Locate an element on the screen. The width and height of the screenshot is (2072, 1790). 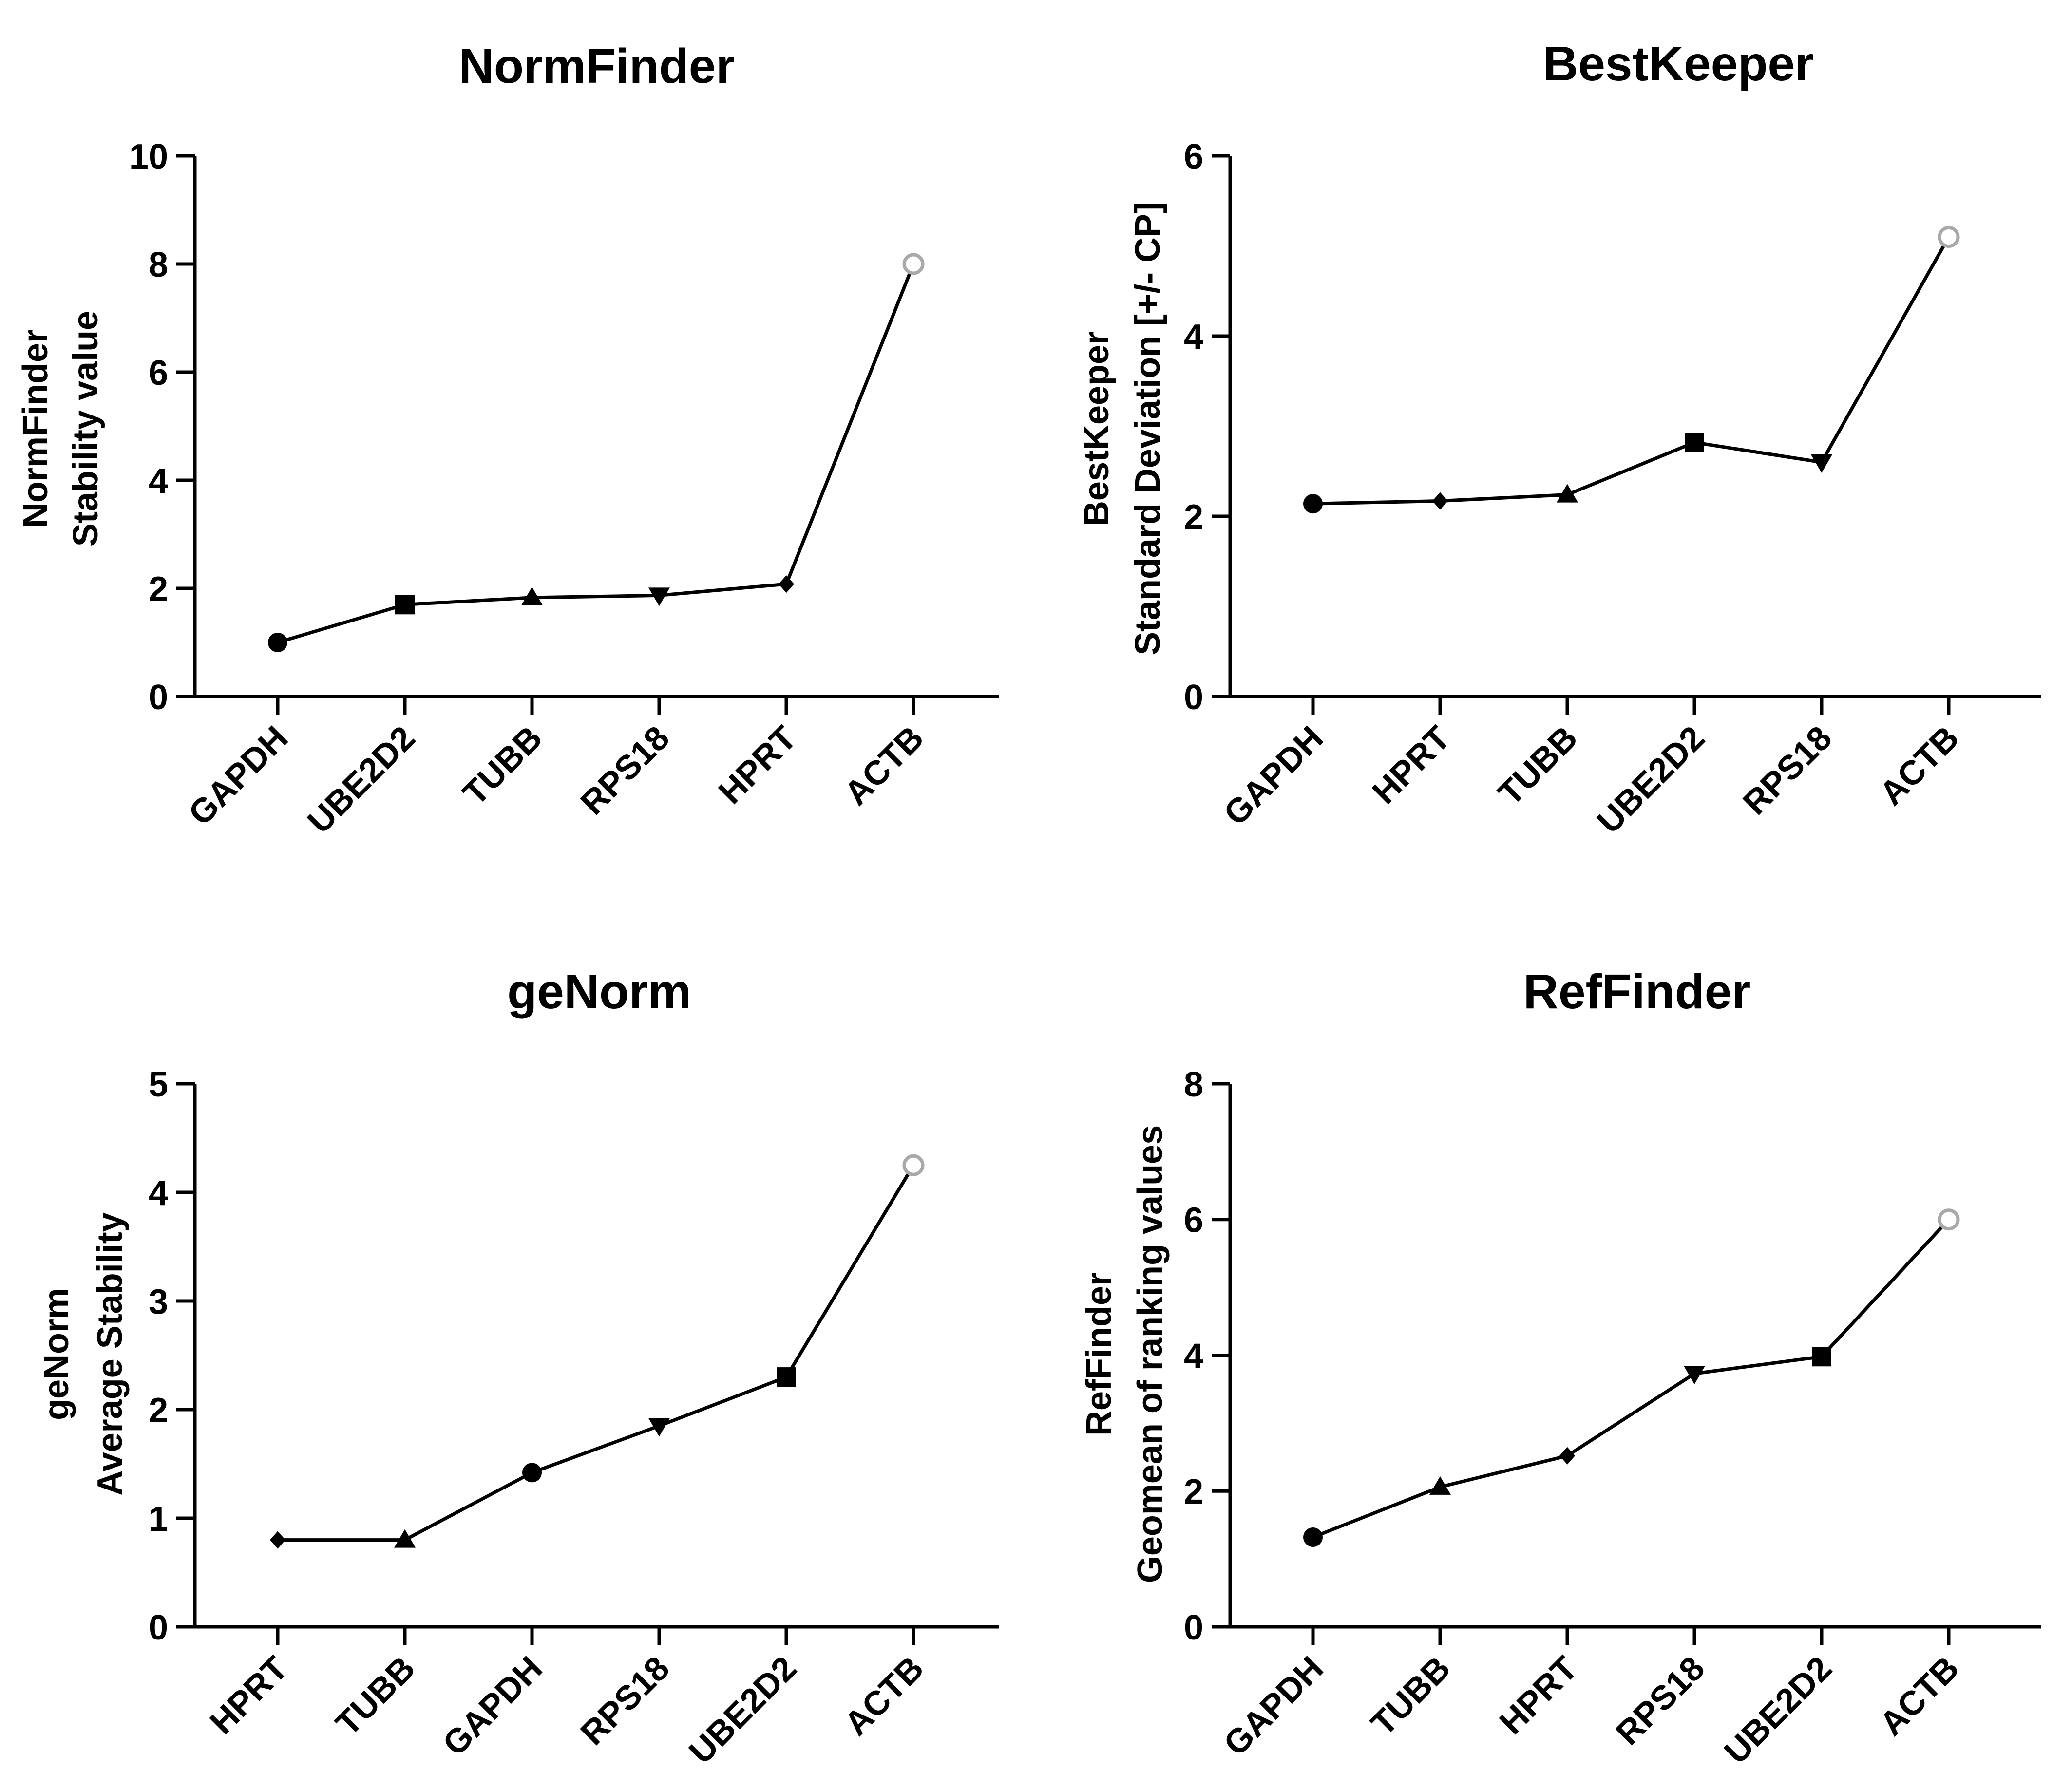
genorm-category-label: HPRT is located at coordinates (249, 1695).